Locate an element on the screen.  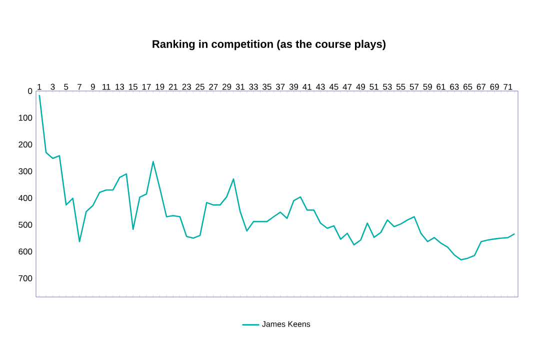
x-tick-label: 9 is located at coordinates (92, 87).